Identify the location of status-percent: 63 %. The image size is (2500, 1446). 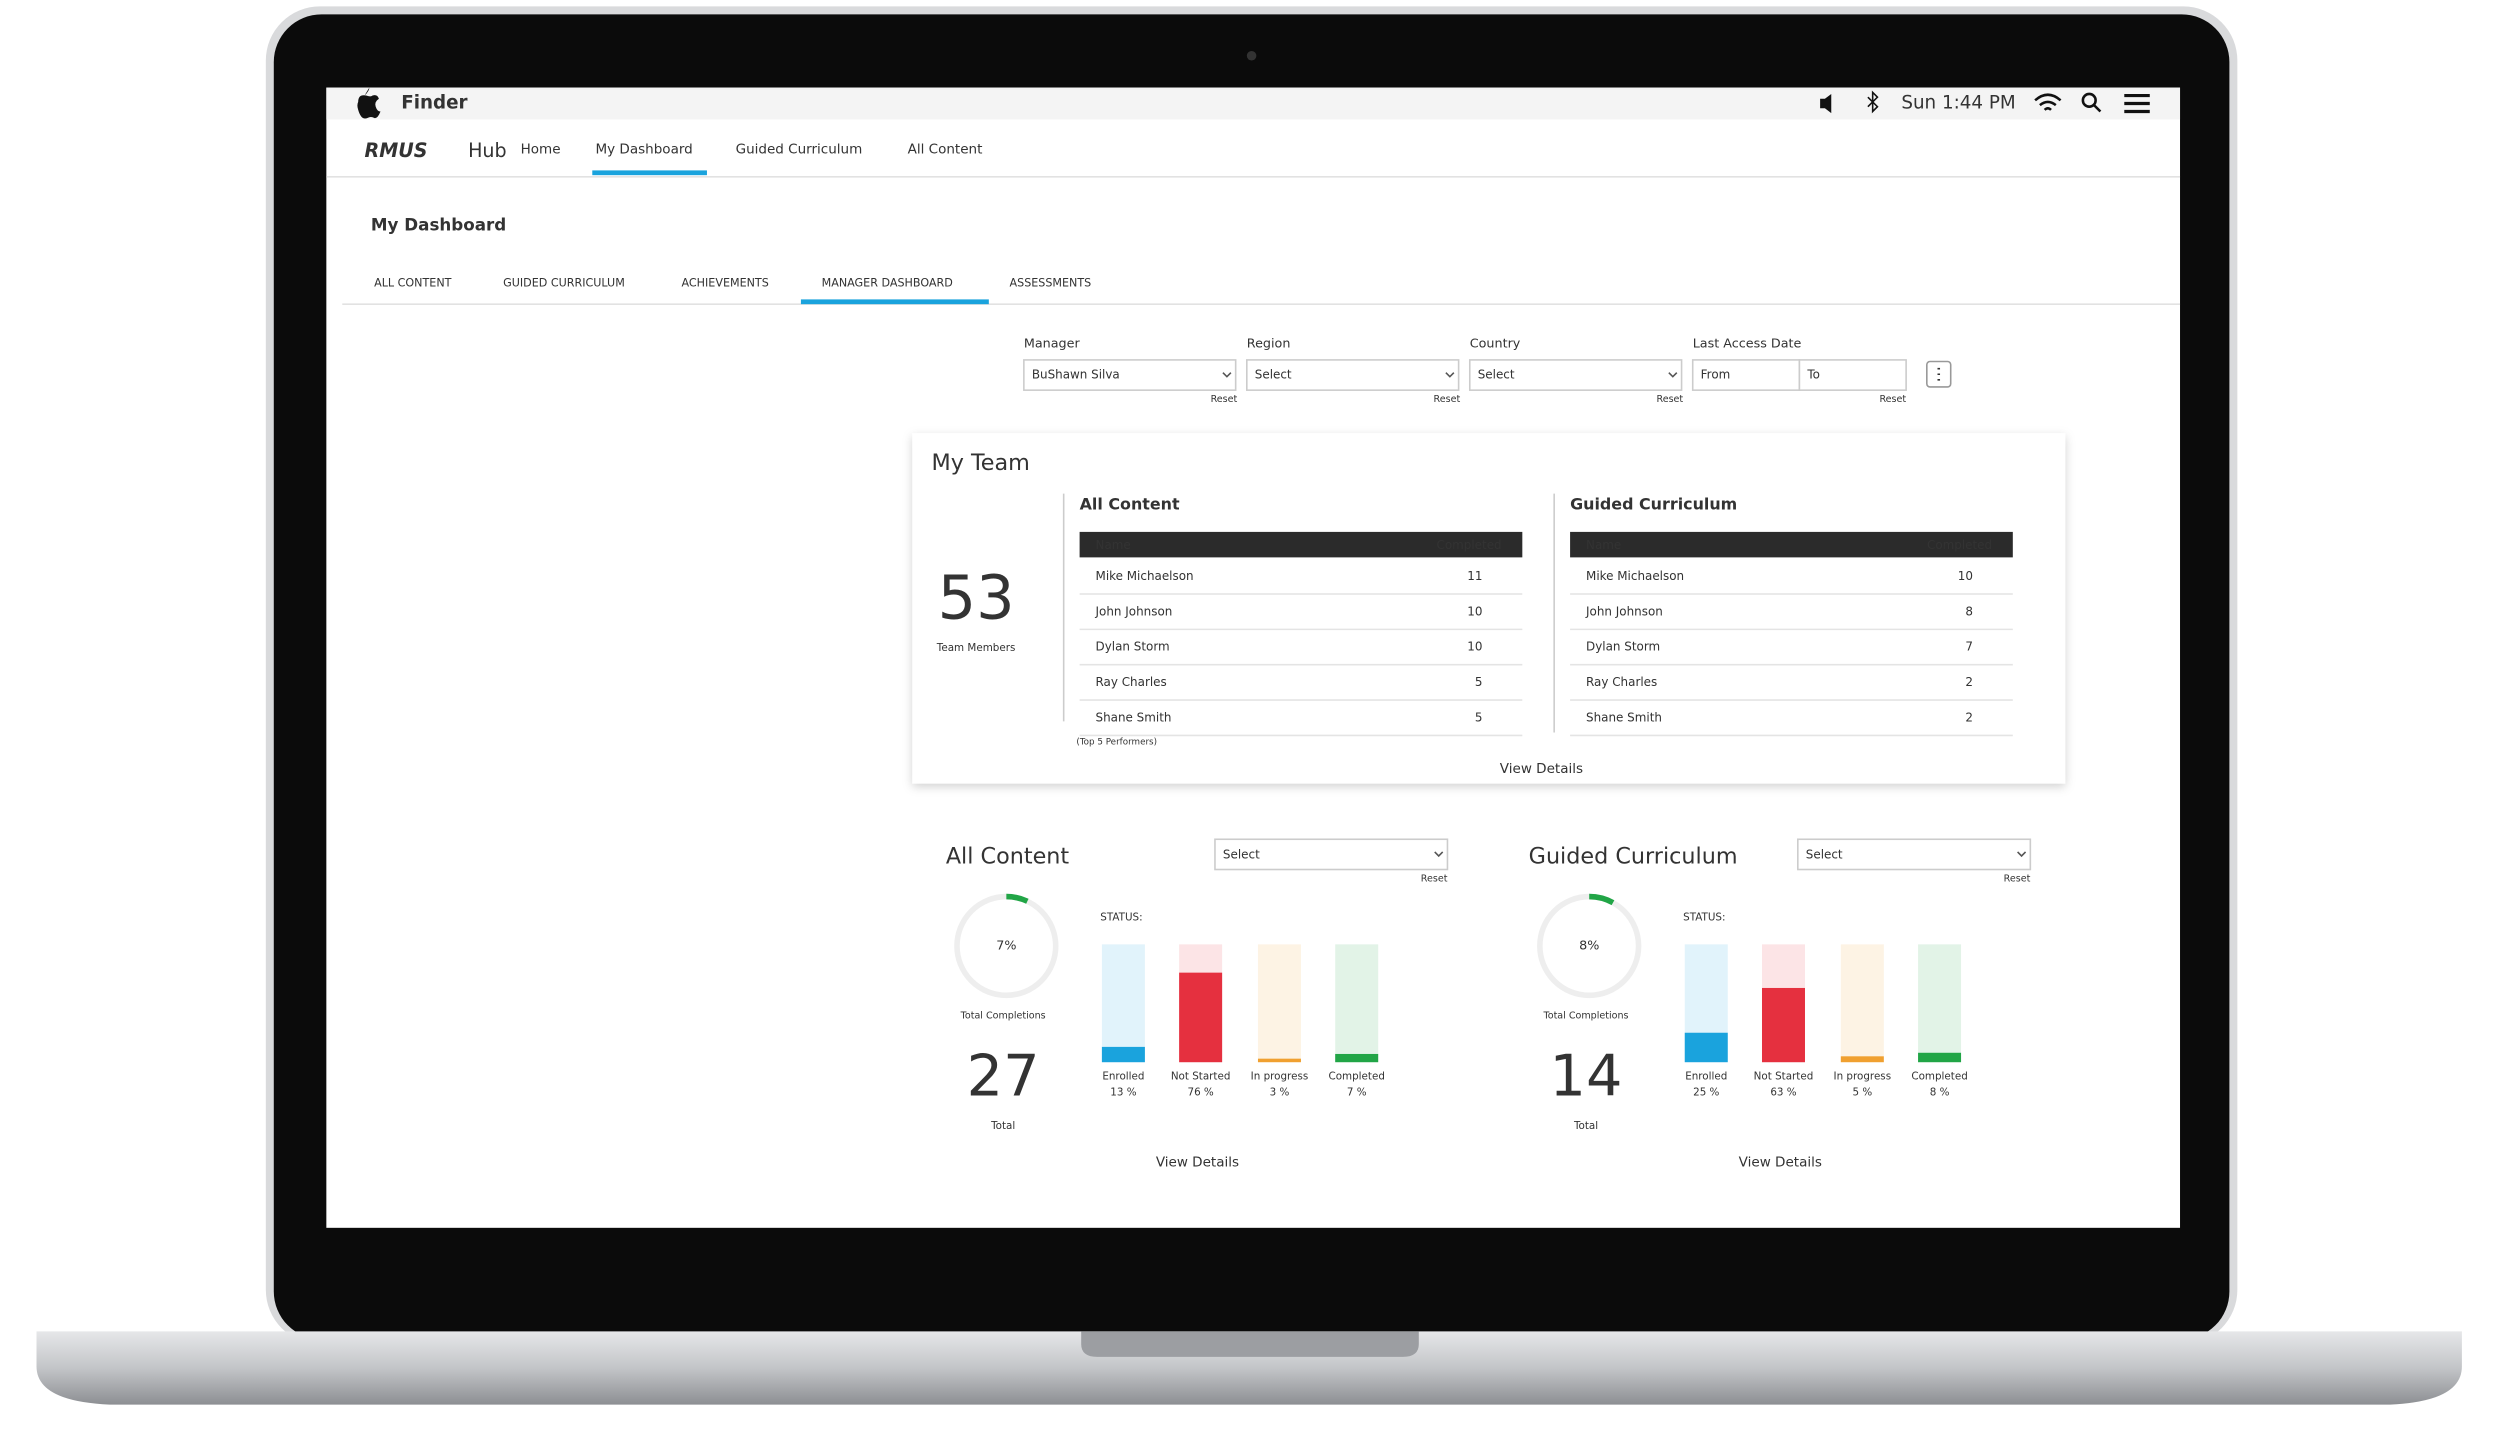
(1783, 1092).